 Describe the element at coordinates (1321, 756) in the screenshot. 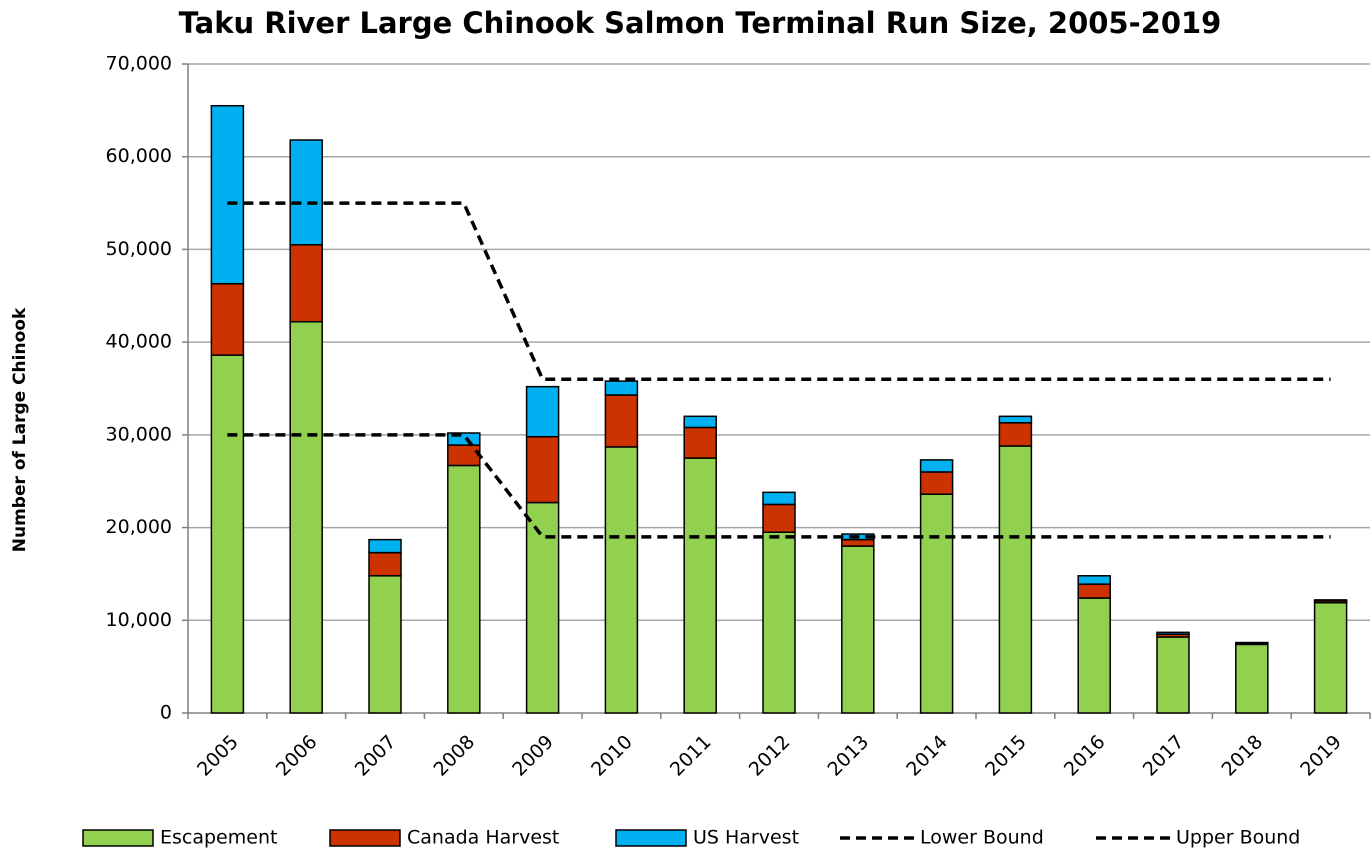

I see `x-tick-label: 2019` at that location.